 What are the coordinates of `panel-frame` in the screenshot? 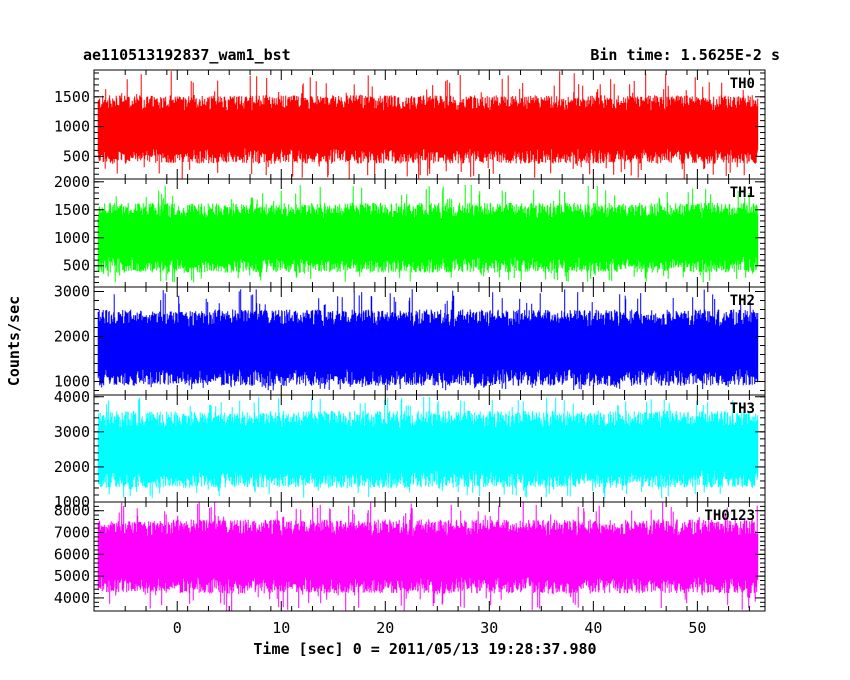 It's located at (429, 556).